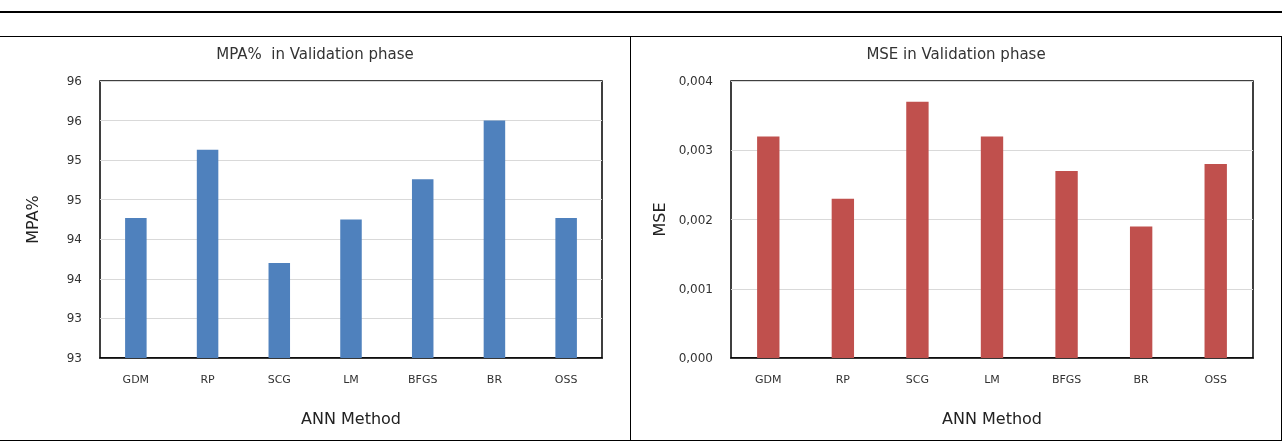 This screenshot has height=447, width=1282. What do you see at coordinates (315, 53) in the screenshot?
I see `chart-title: MPA% in Validation phase` at bounding box center [315, 53].